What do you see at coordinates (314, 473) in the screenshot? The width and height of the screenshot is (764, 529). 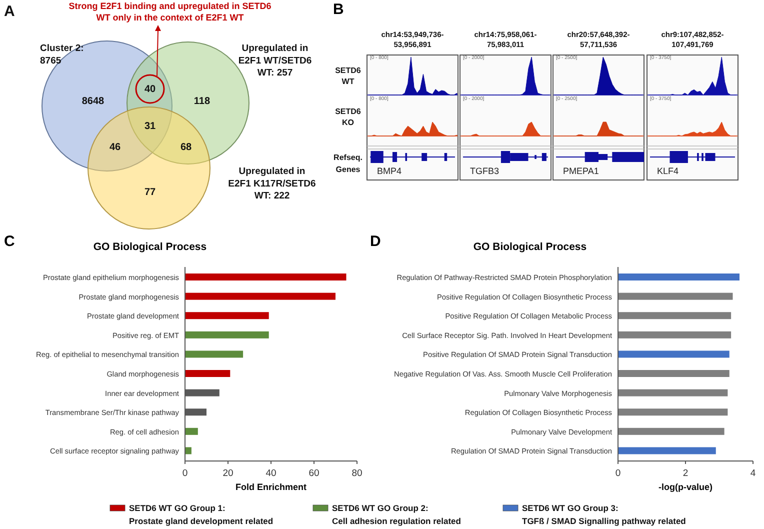 I see `x-tick-label: 60` at bounding box center [314, 473].